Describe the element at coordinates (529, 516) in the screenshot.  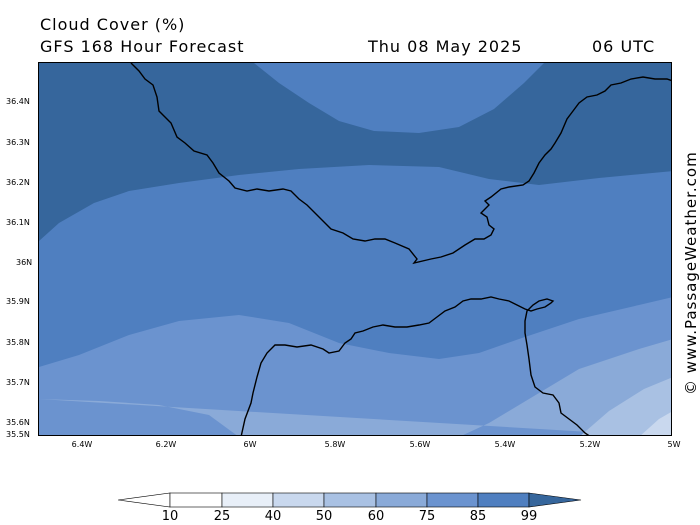
I see `legend-label-99: 99` at that location.